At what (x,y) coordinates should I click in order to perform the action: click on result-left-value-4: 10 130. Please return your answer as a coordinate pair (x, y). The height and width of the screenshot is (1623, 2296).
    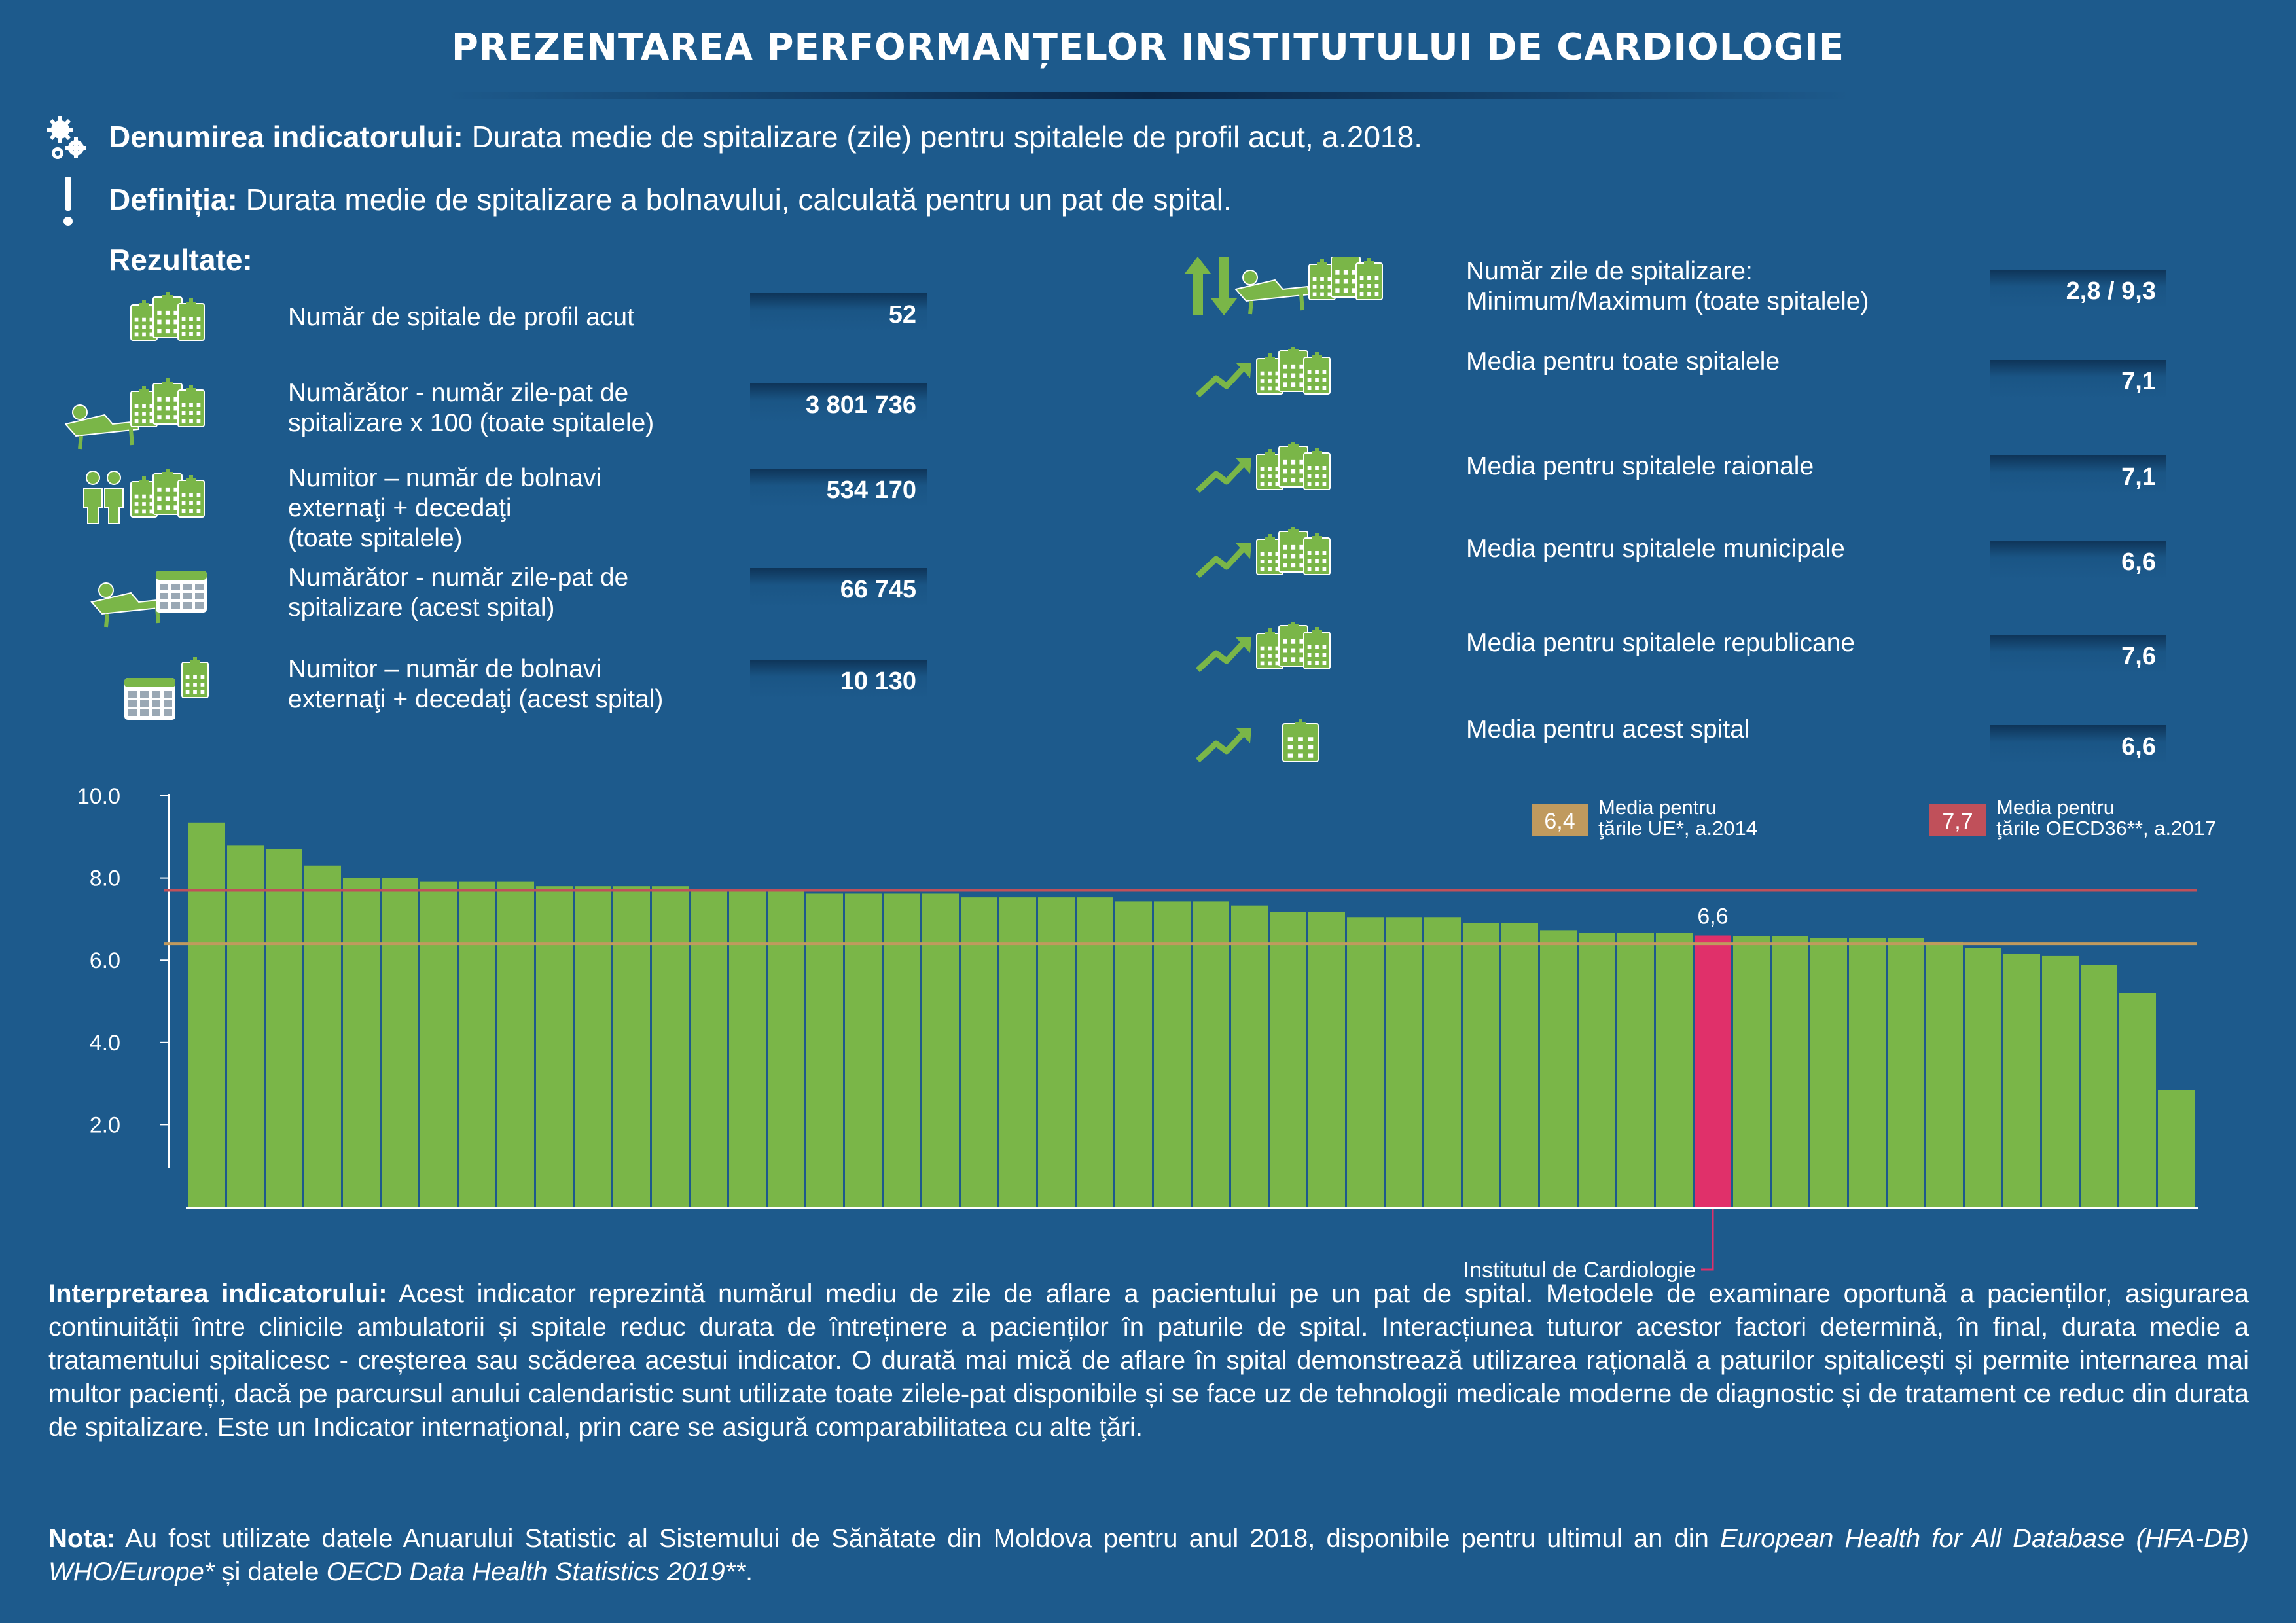
    Looking at the image, I should click on (838, 690).